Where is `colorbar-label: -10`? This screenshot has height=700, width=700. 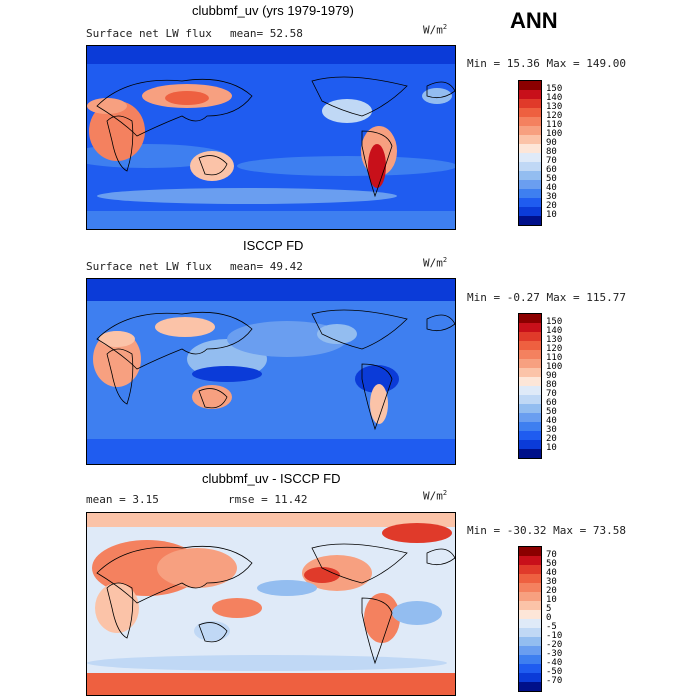
colorbar-label: -10 is located at coordinates (554, 636).